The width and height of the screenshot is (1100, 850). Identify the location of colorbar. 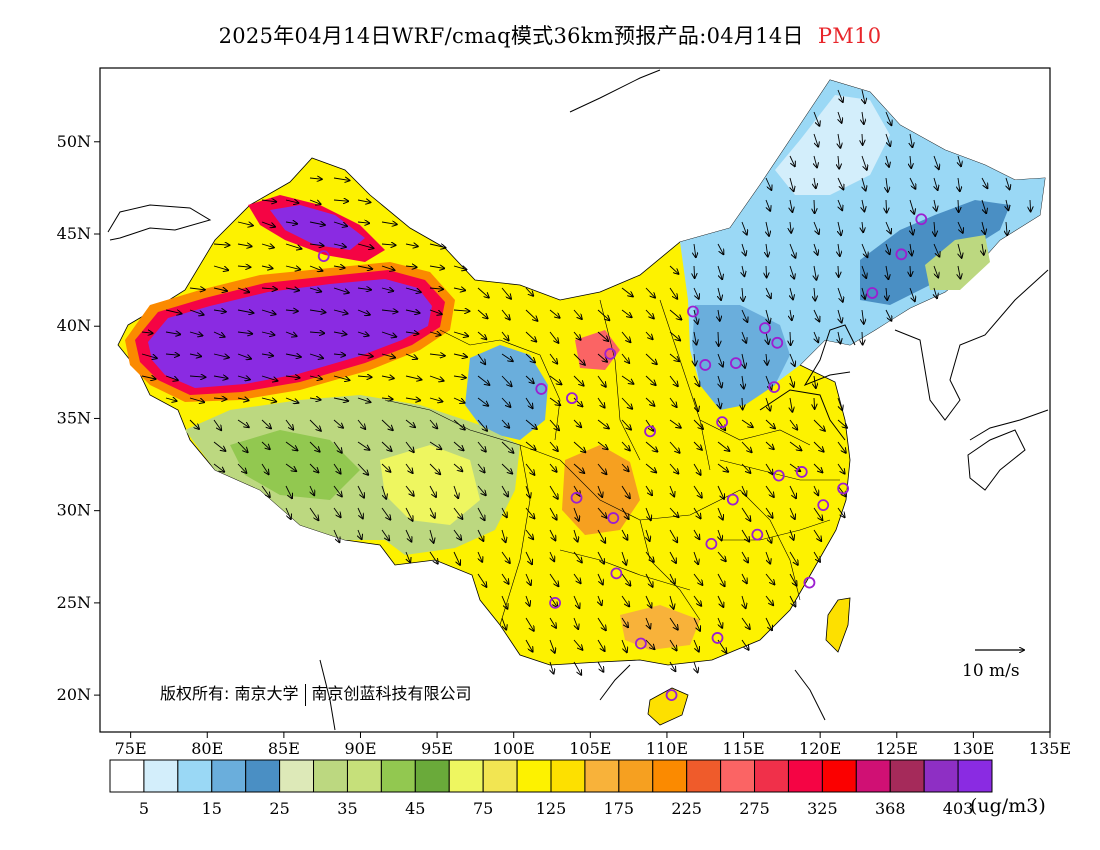
(551, 776).